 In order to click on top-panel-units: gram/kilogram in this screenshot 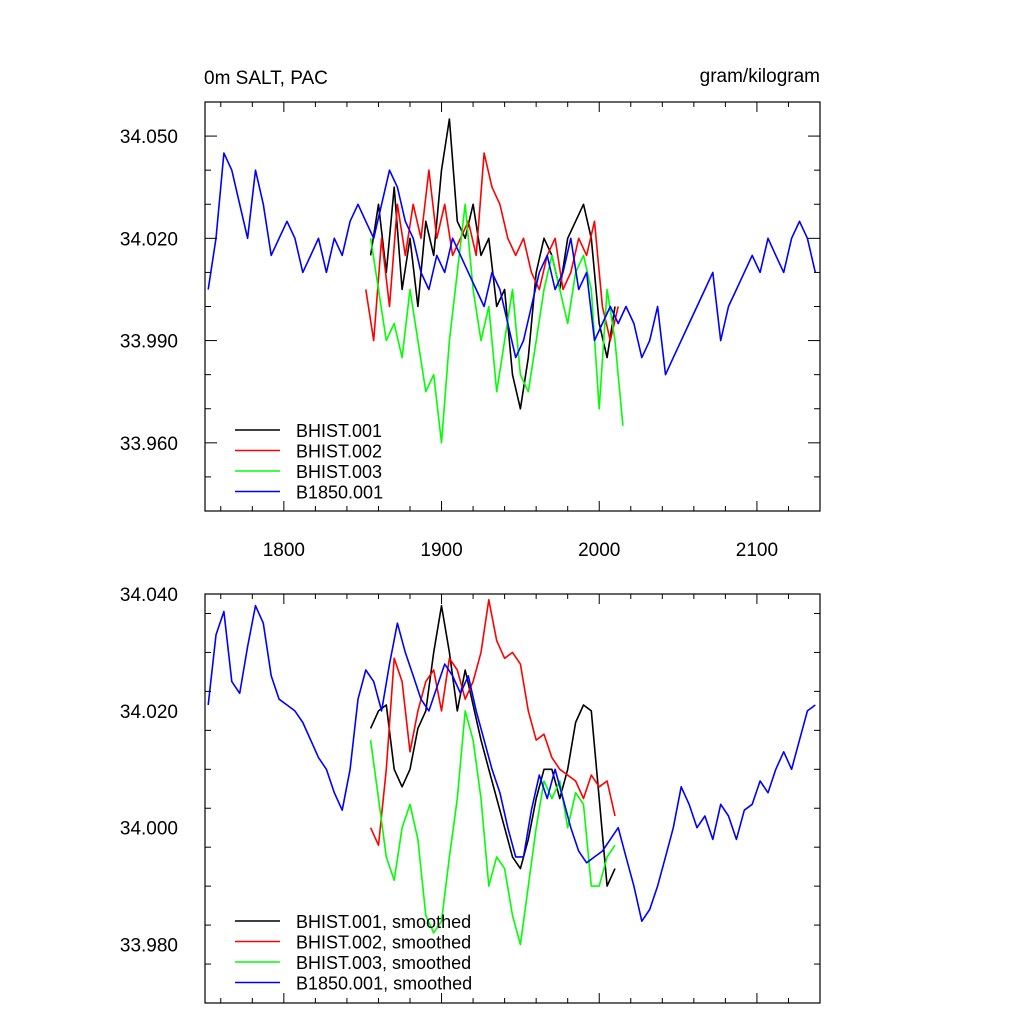, I will do `click(760, 76)`.